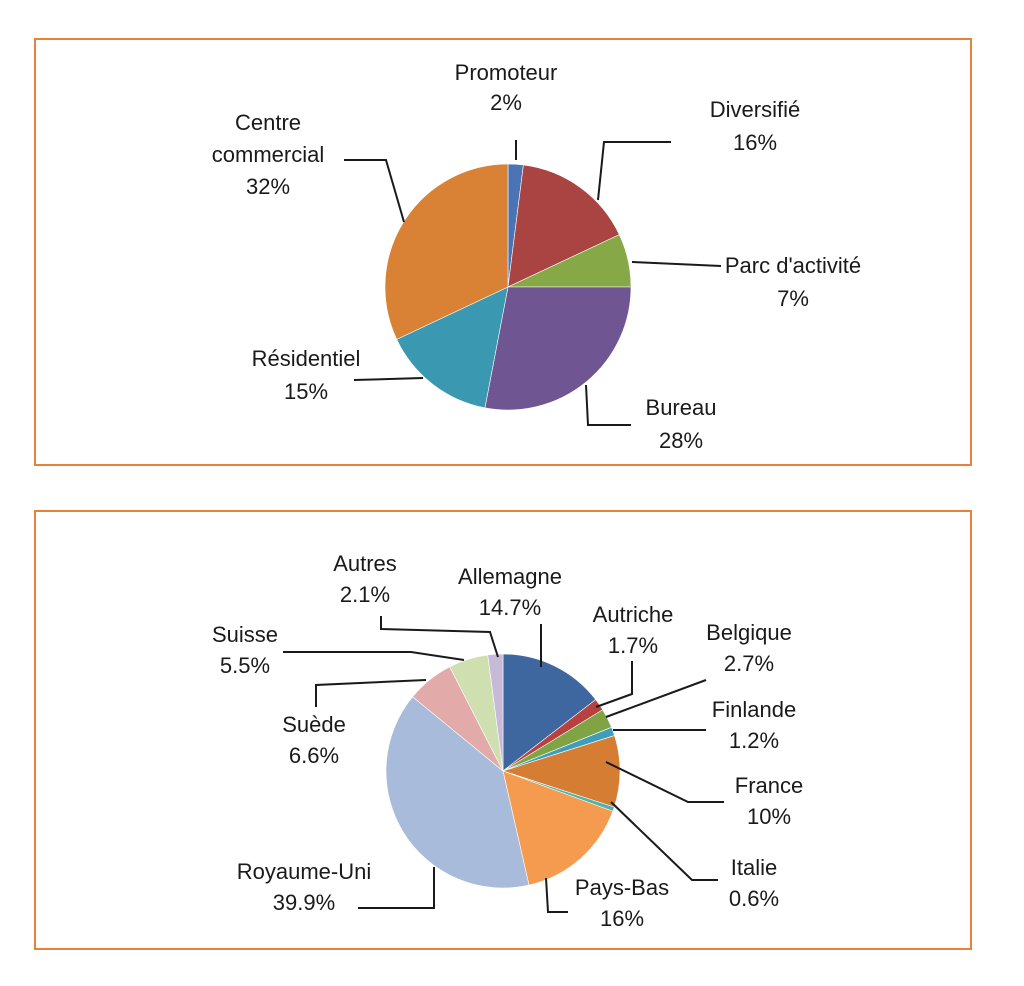  Describe the element at coordinates (314, 755) in the screenshot. I see `data-label-value-suede: 6.6%` at that location.